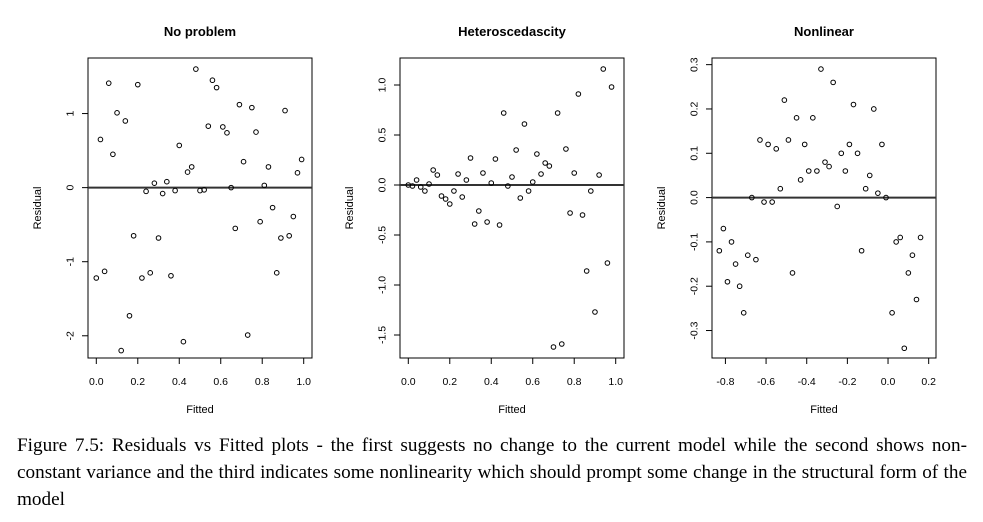 The image size is (983, 522). I want to click on y-tick-label: 0.0, so click(383, 185).